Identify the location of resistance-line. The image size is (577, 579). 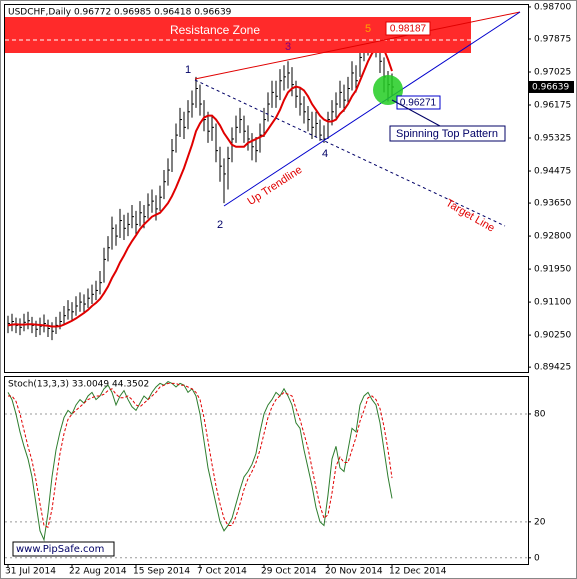
(357, 45).